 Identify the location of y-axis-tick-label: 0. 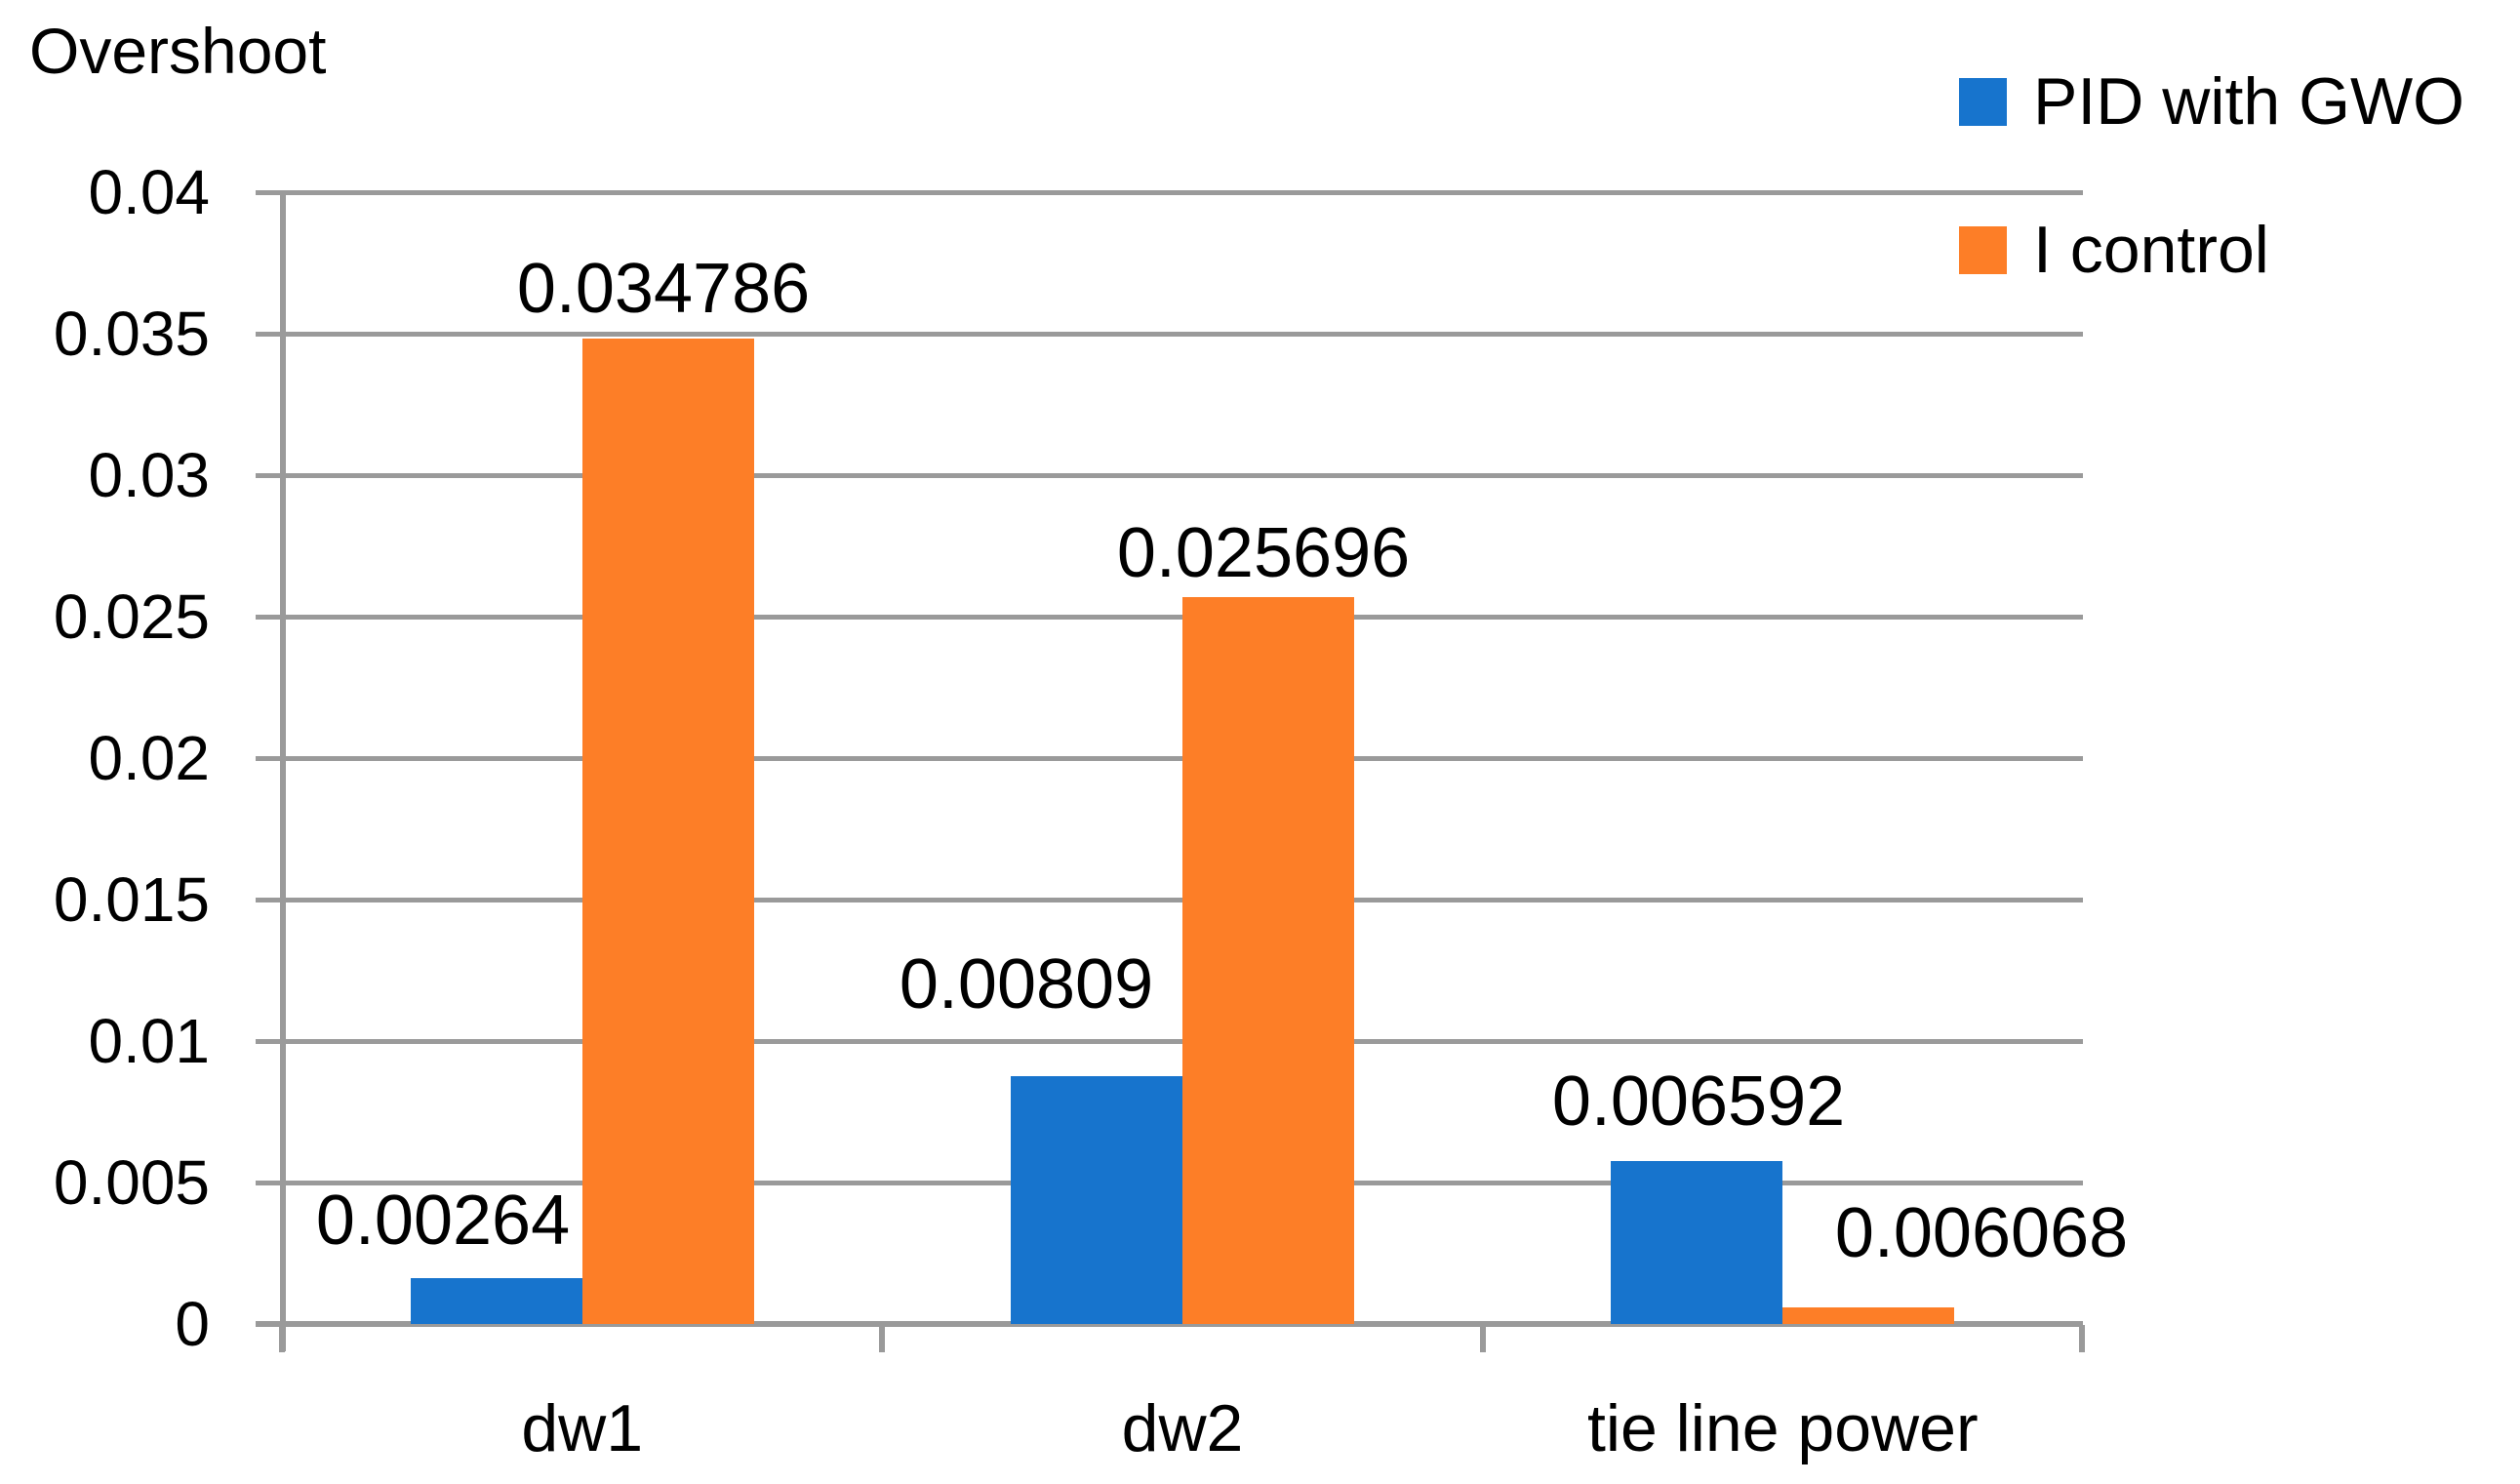
(192, 1324).